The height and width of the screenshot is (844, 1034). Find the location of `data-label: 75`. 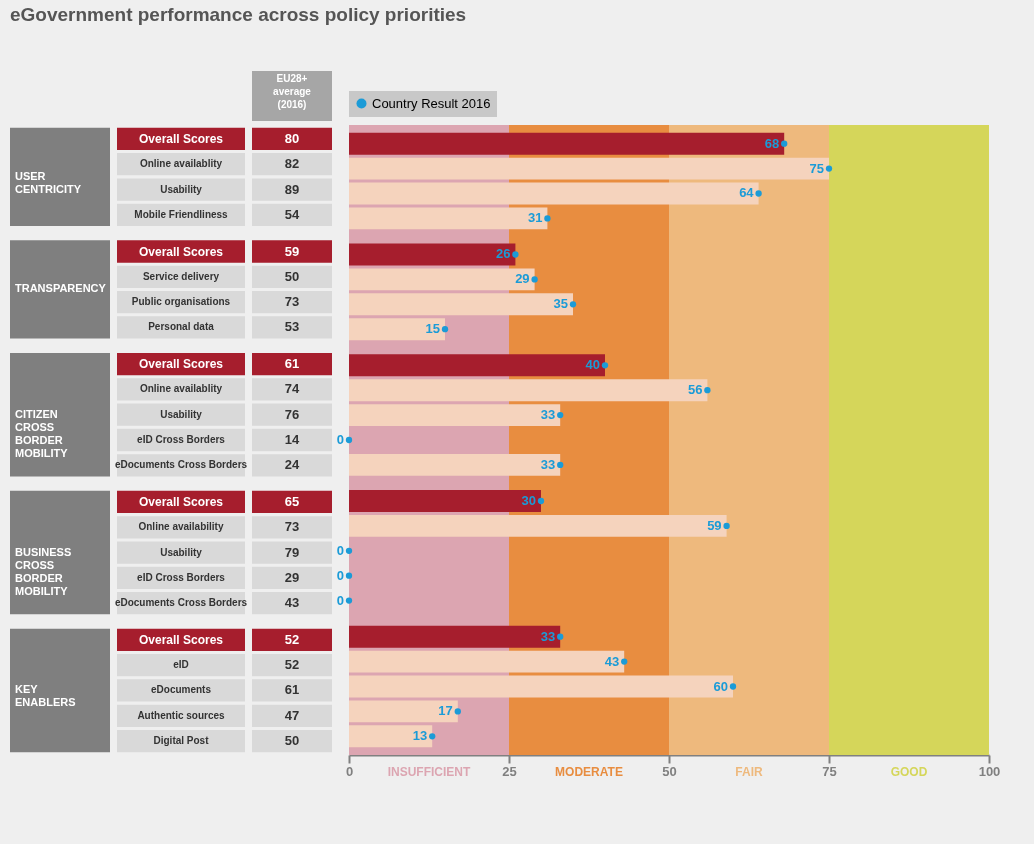

data-label: 75 is located at coordinates (816, 168).